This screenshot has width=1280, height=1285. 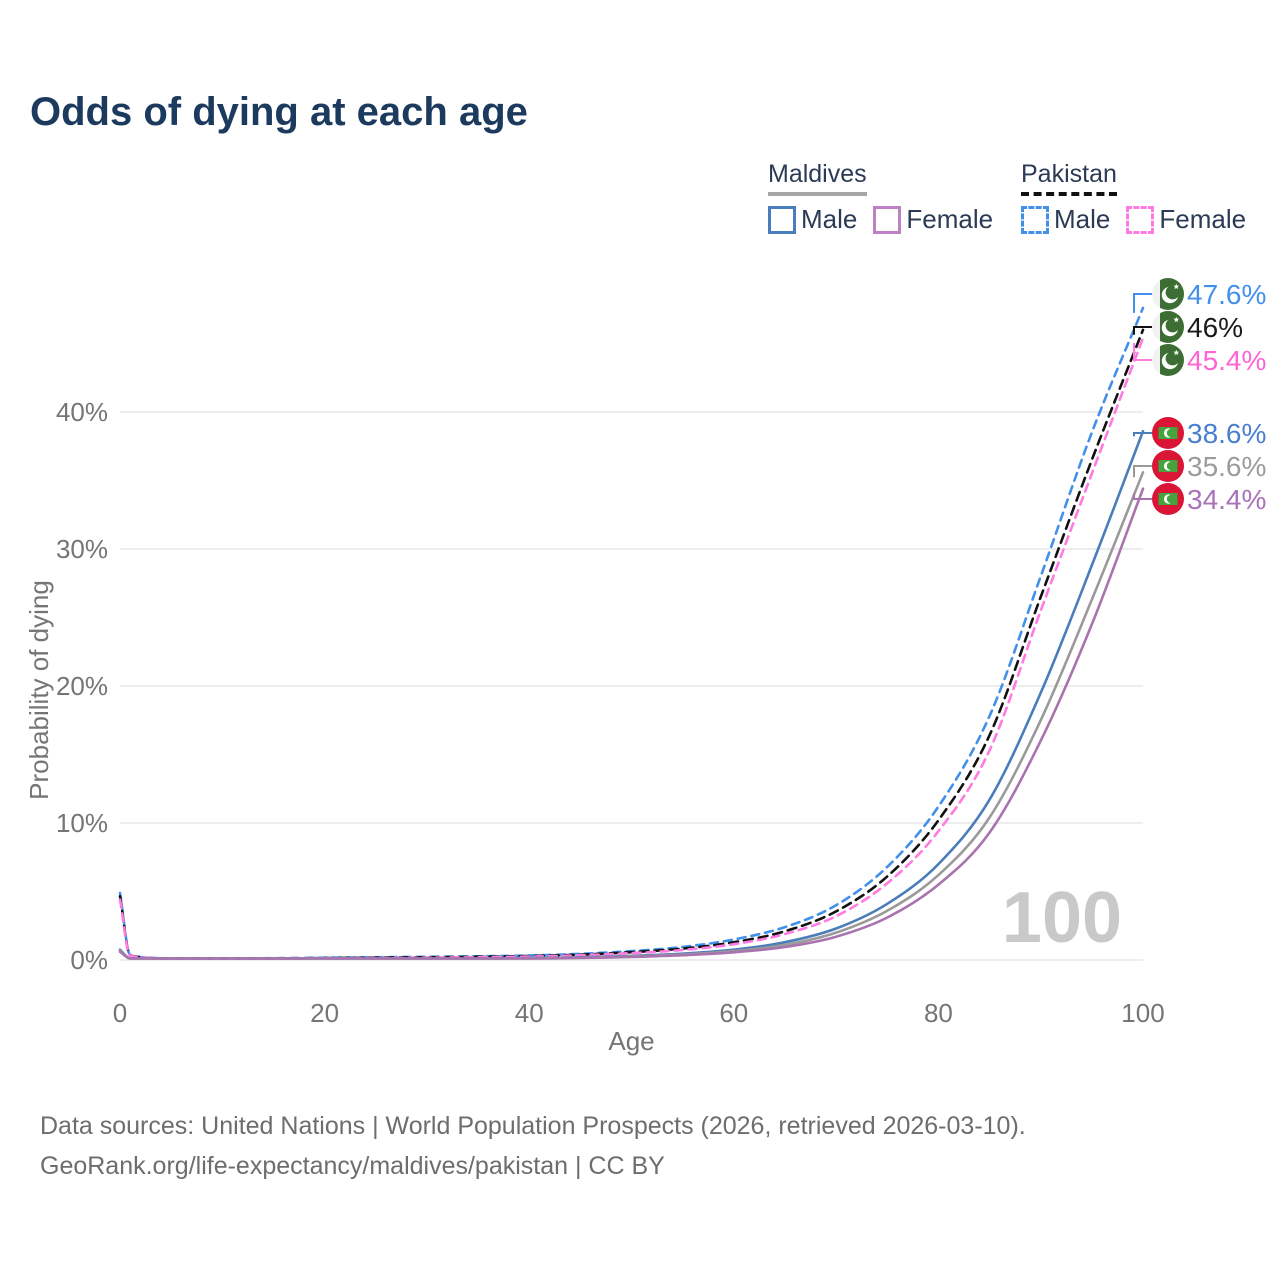 What do you see at coordinates (1215, 327) in the screenshot?
I see `end-label-value: 46%` at bounding box center [1215, 327].